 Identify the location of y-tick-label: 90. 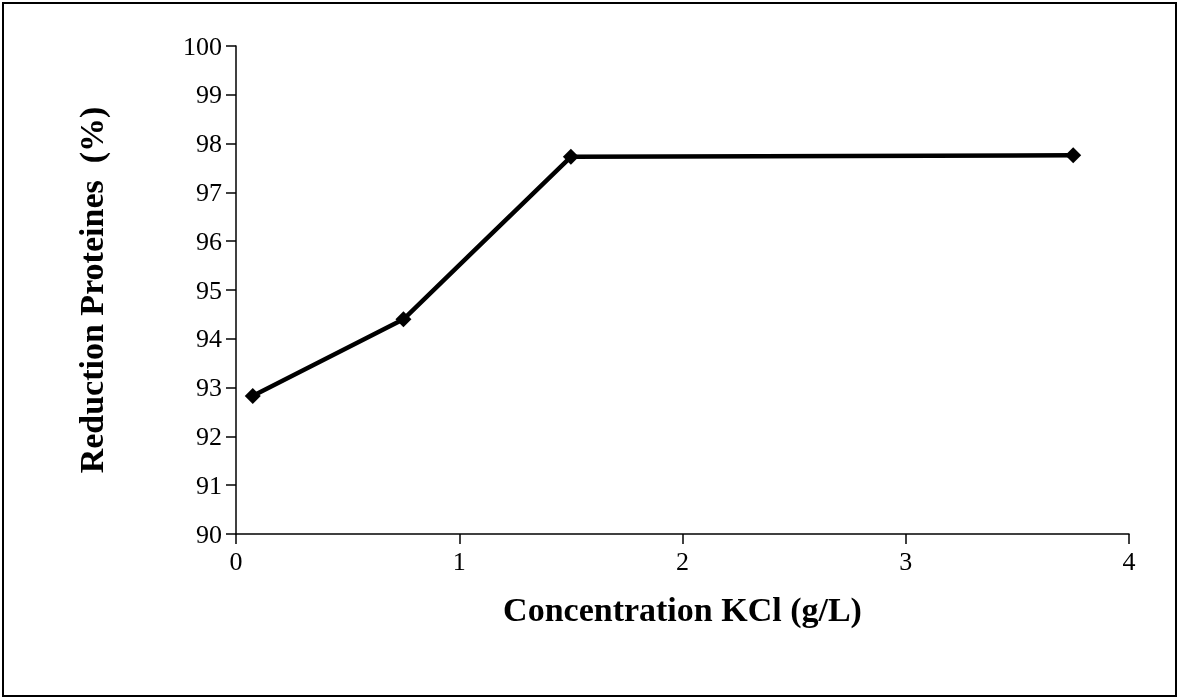
(209, 534).